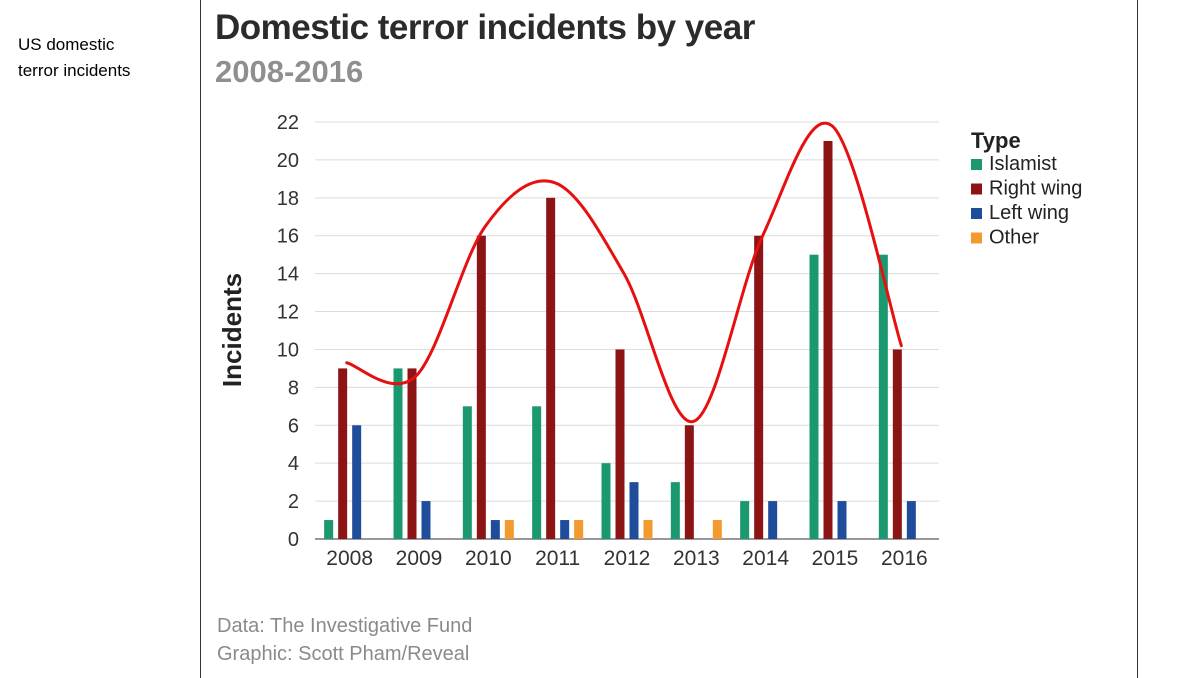  I want to click on credit-graphic: Graphic: Scott Pham/Reveal, so click(343, 654).